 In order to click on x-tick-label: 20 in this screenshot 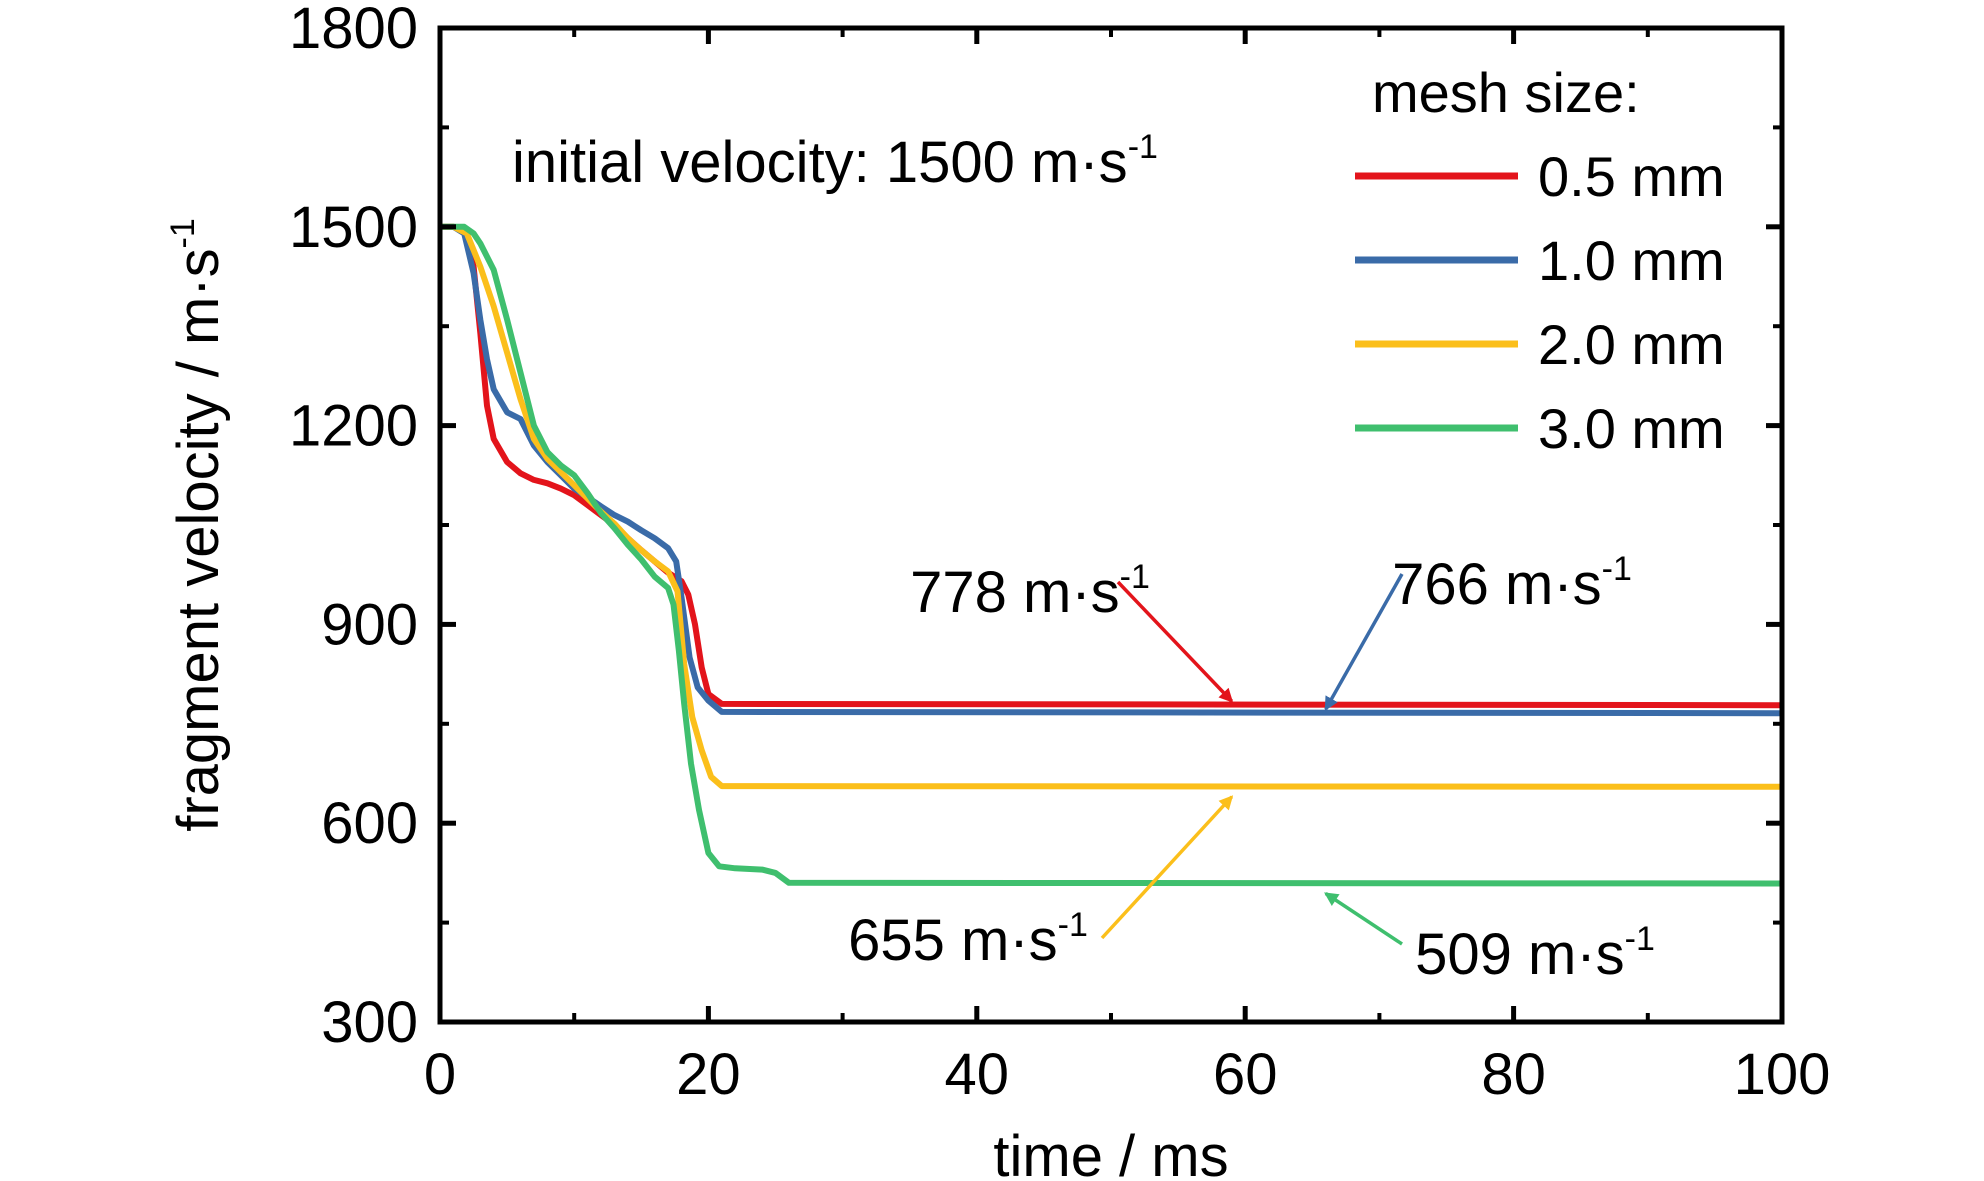, I will do `click(708, 1074)`.